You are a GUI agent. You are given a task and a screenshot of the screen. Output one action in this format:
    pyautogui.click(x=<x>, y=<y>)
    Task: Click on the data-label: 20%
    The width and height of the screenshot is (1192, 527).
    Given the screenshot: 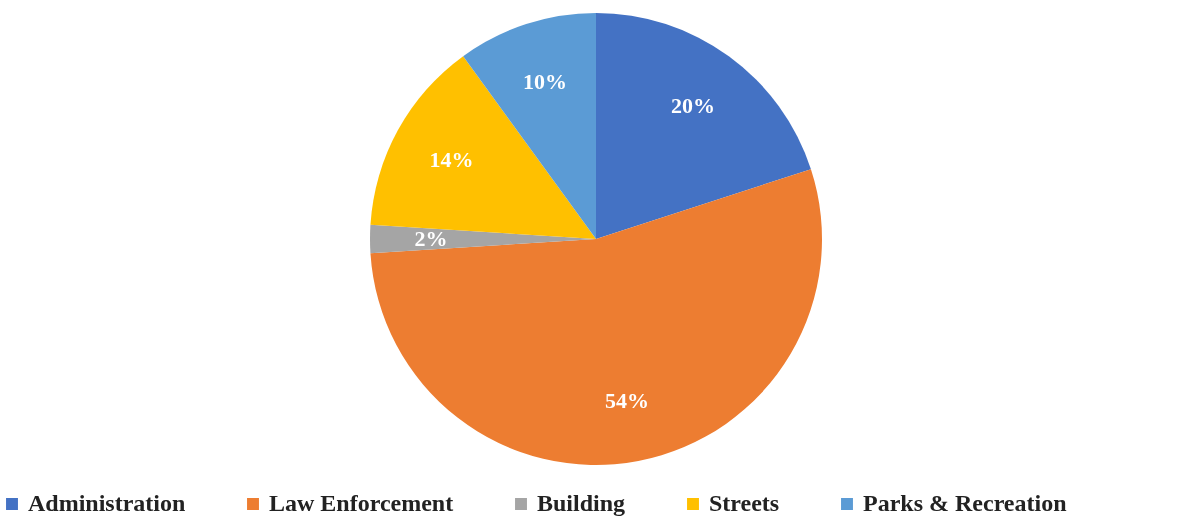 What is the action you would take?
    pyautogui.click(x=692, y=105)
    